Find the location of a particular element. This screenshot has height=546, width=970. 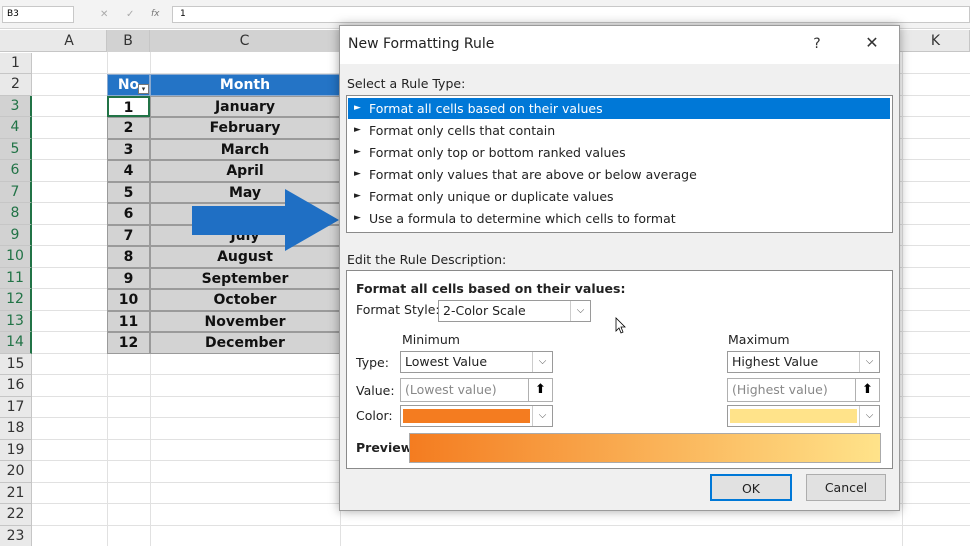

table-cell: 6 is located at coordinates (128, 214).